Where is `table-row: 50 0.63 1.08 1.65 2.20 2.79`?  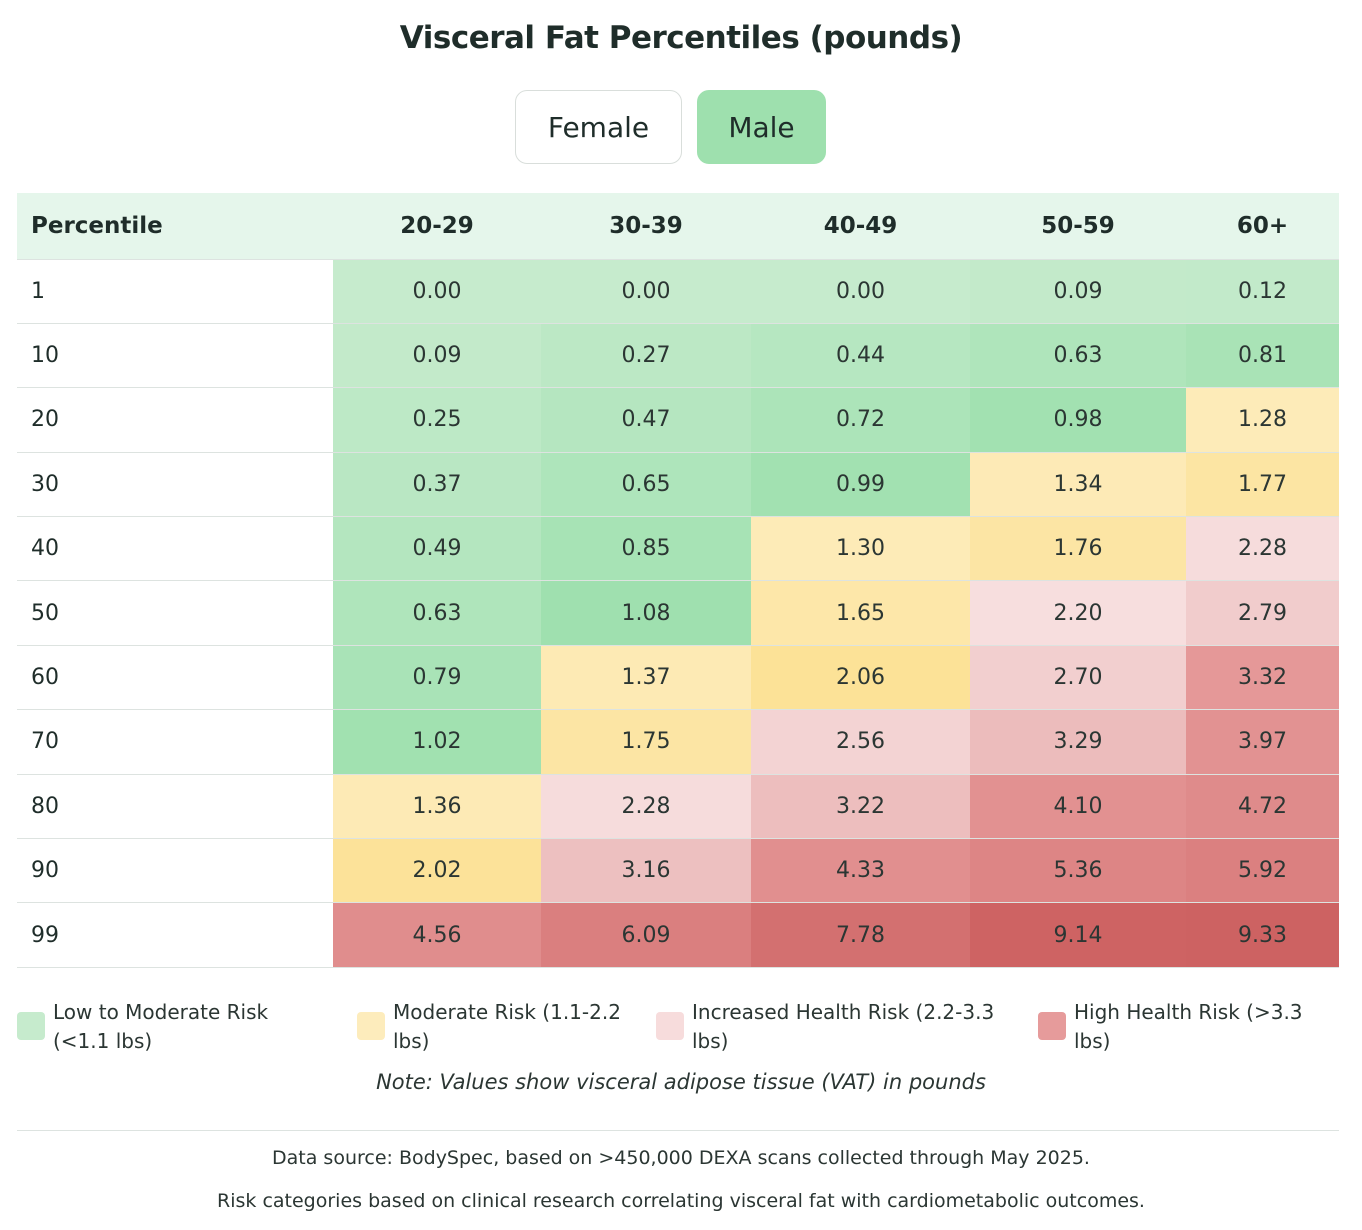 table-row: 50 0.63 1.08 1.65 2.20 2.79 is located at coordinates (678, 613).